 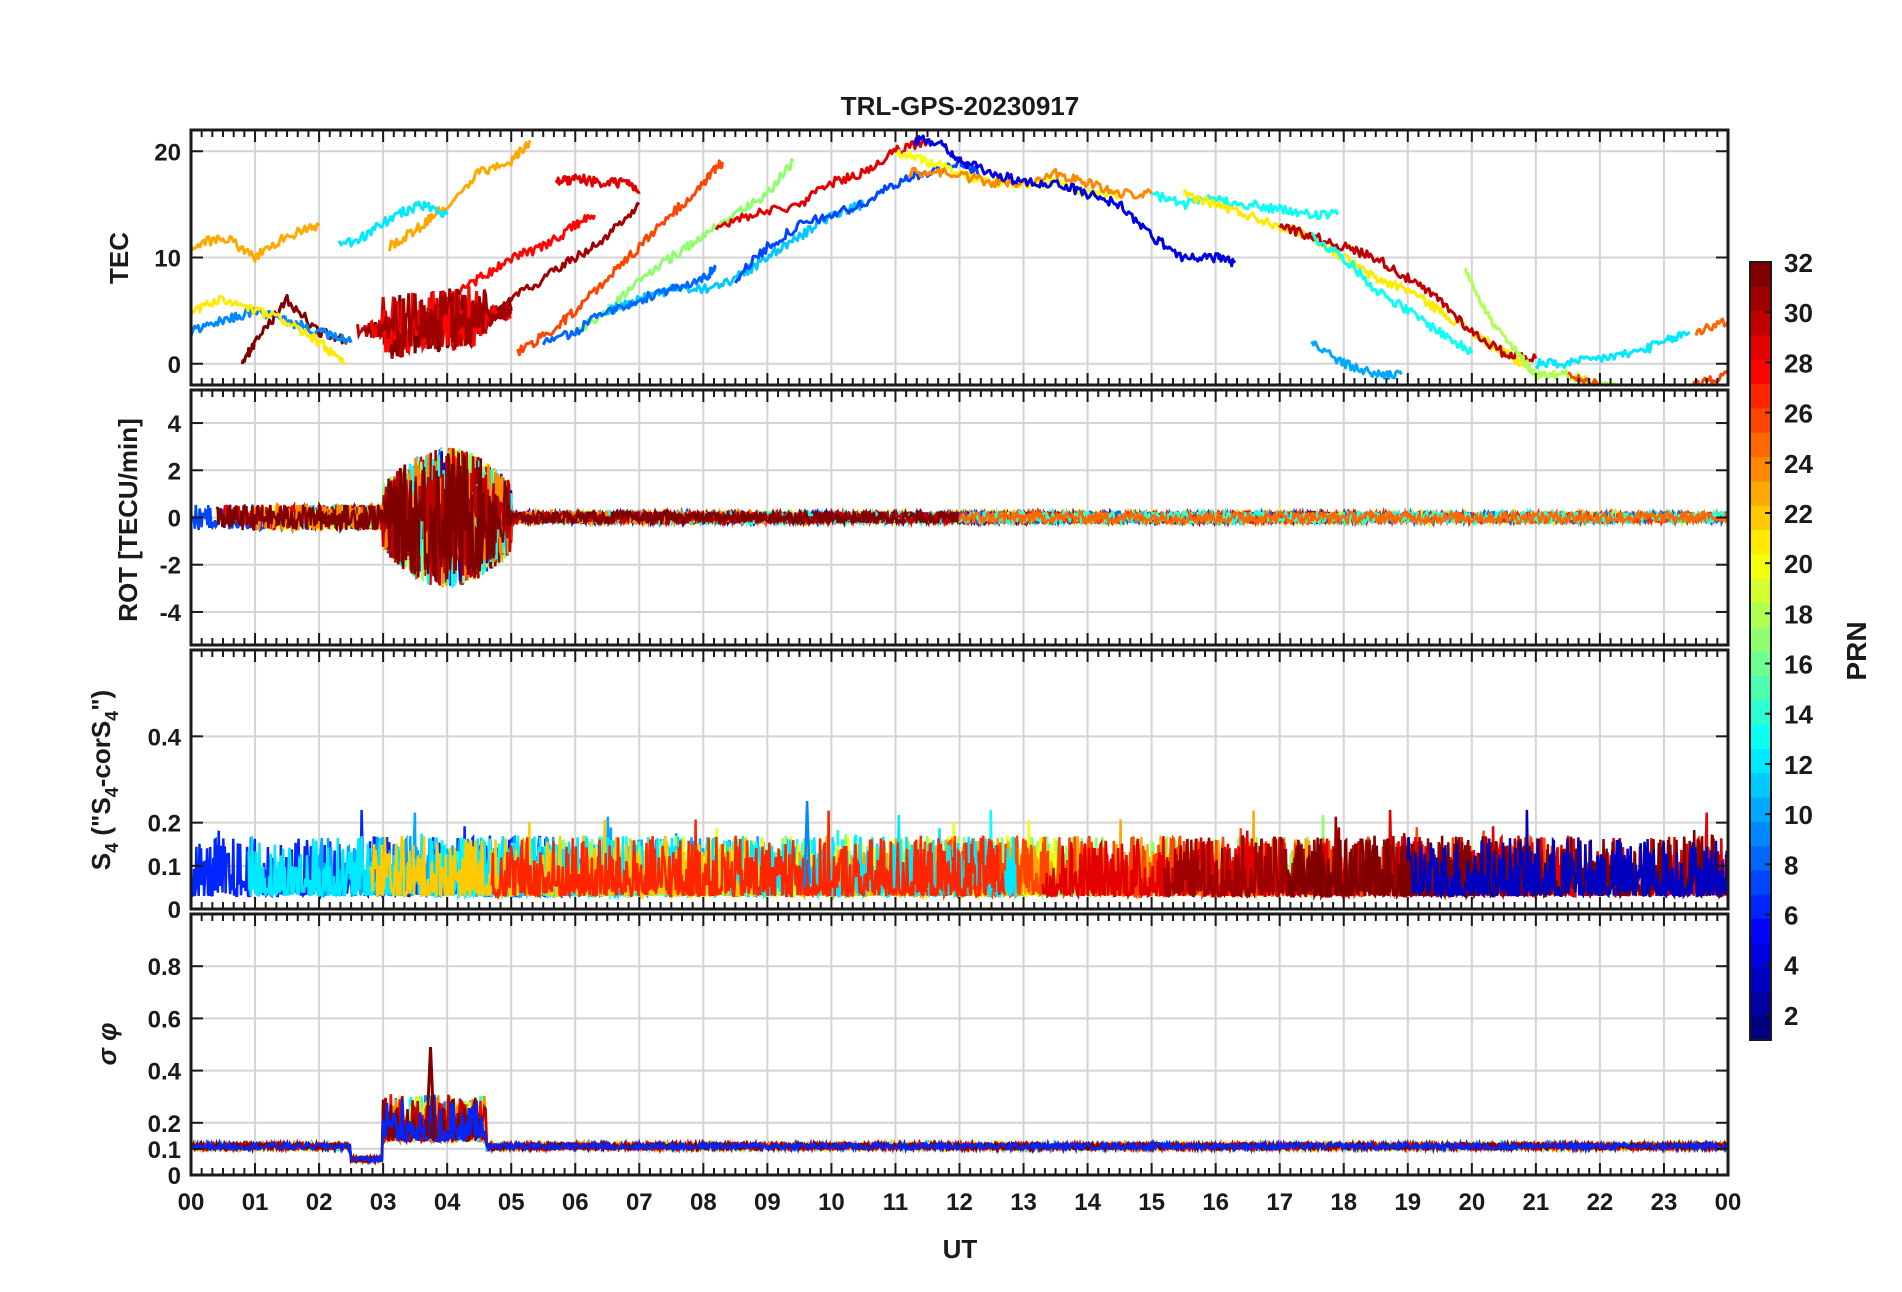 What do you see at coordinates (164, 1150) in the screenshot?
I see `sig-ytick-label: 0.1` at bounding box center [164, 1150].